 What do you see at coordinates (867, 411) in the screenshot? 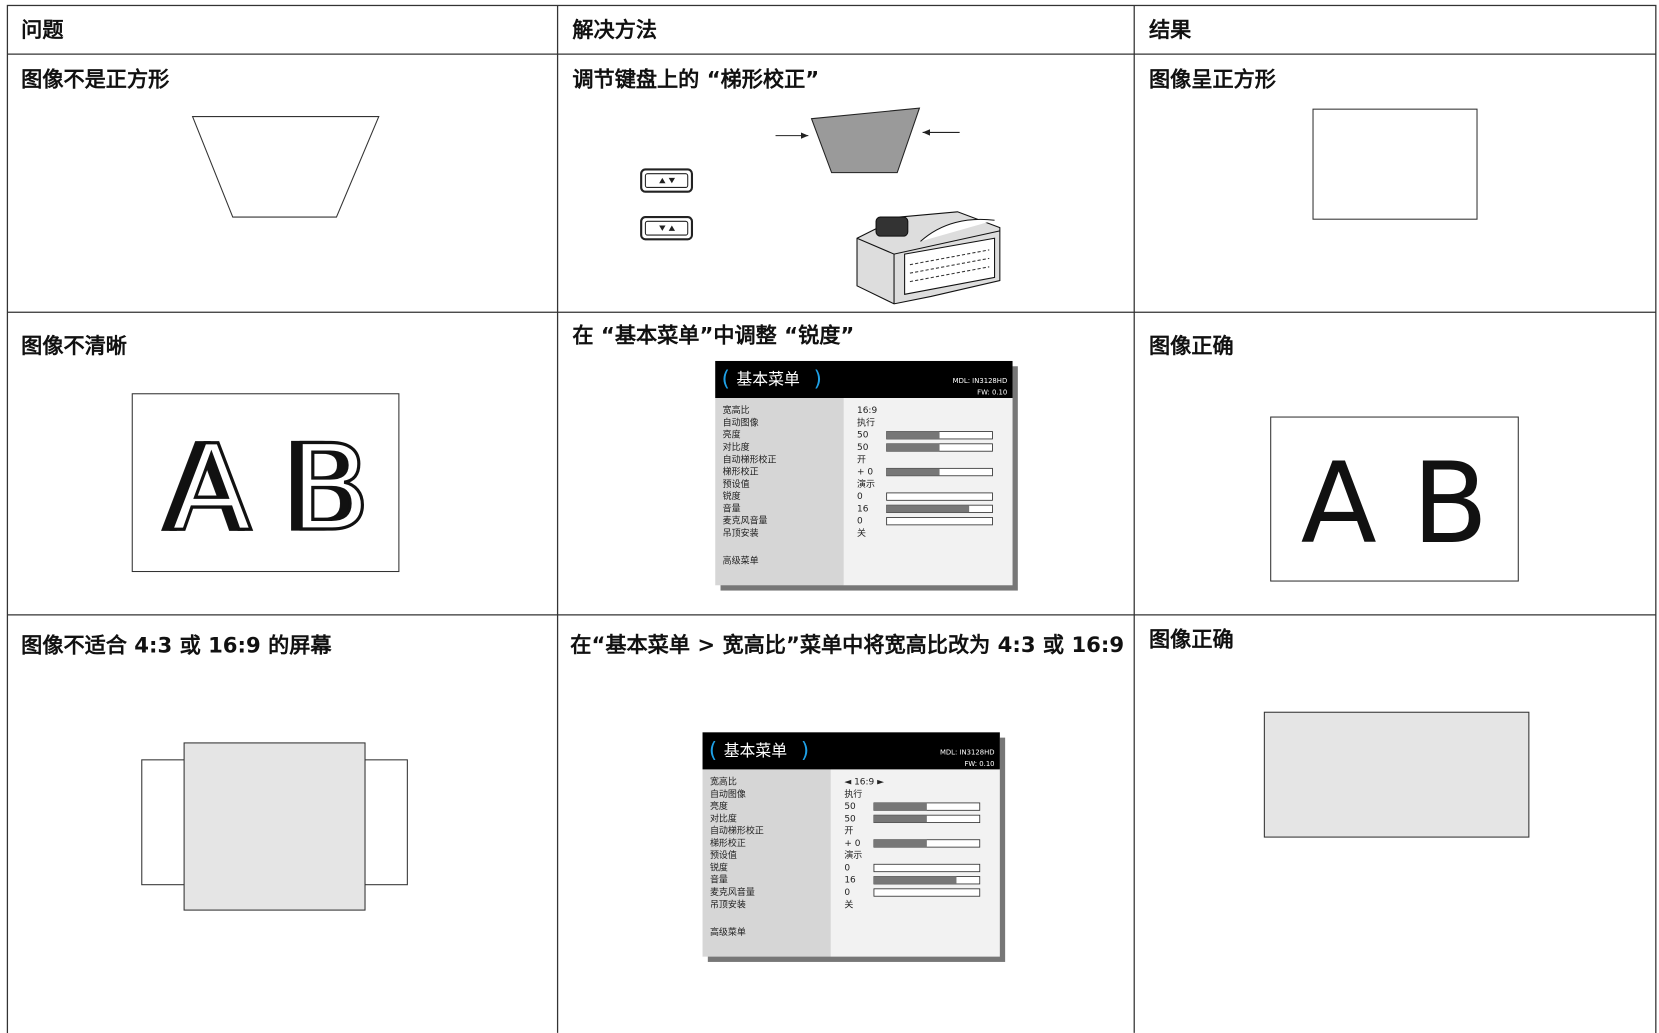
I see `menu-value: 16:9` at bounding box center [867, 411].